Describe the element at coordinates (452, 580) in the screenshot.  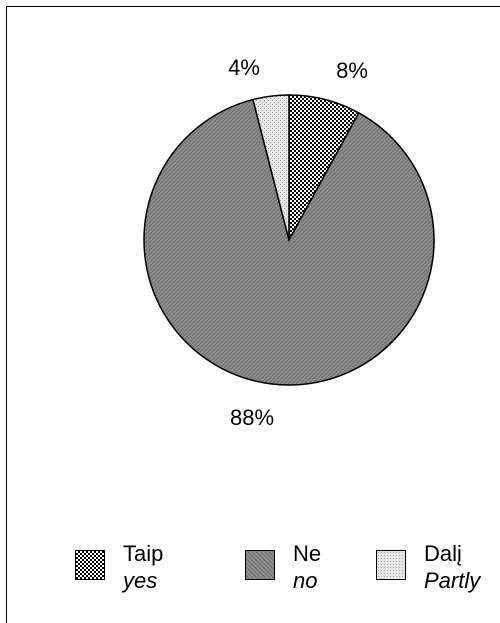
I see `legend-translation: Partly` at that location.